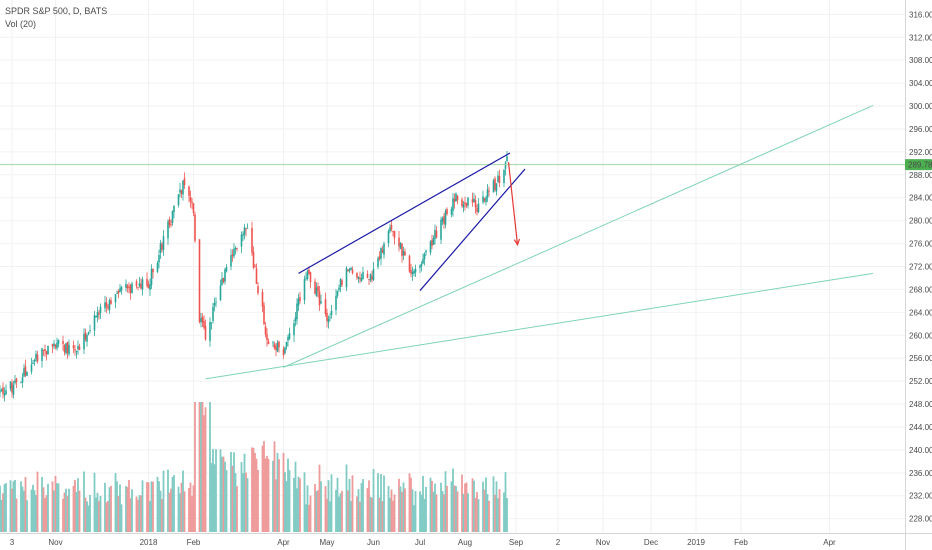 Image resolution: width=932 pixels, height=550 pixels. Describe the element at coordinates (920, 106) in the screenshot. I see `price-tick-label: 300.00` at that location.